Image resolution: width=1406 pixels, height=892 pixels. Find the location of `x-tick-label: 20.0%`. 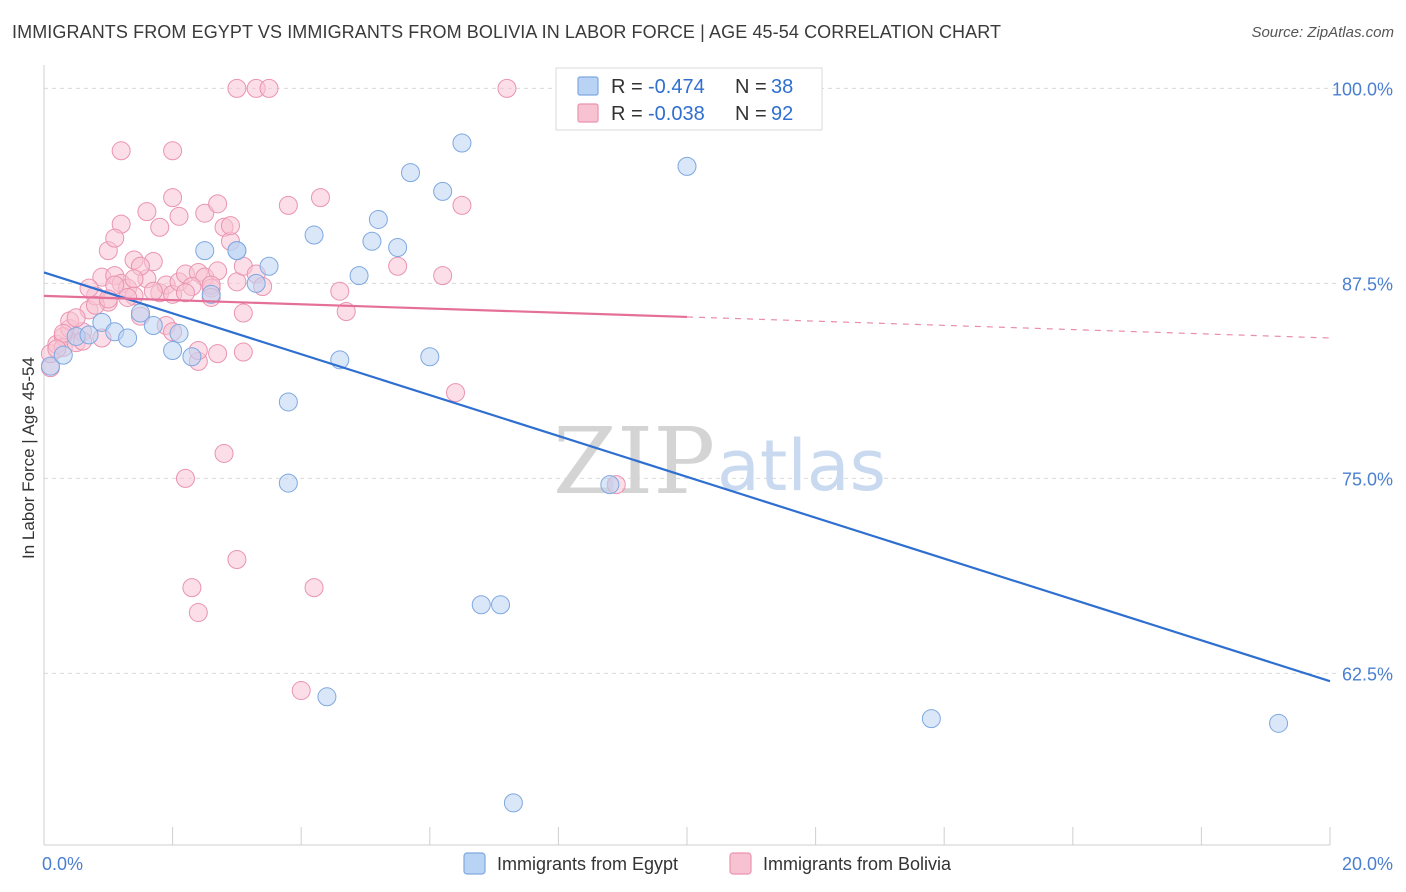

x-tick-label: 20.0% is located at coordinates (1367, 864).